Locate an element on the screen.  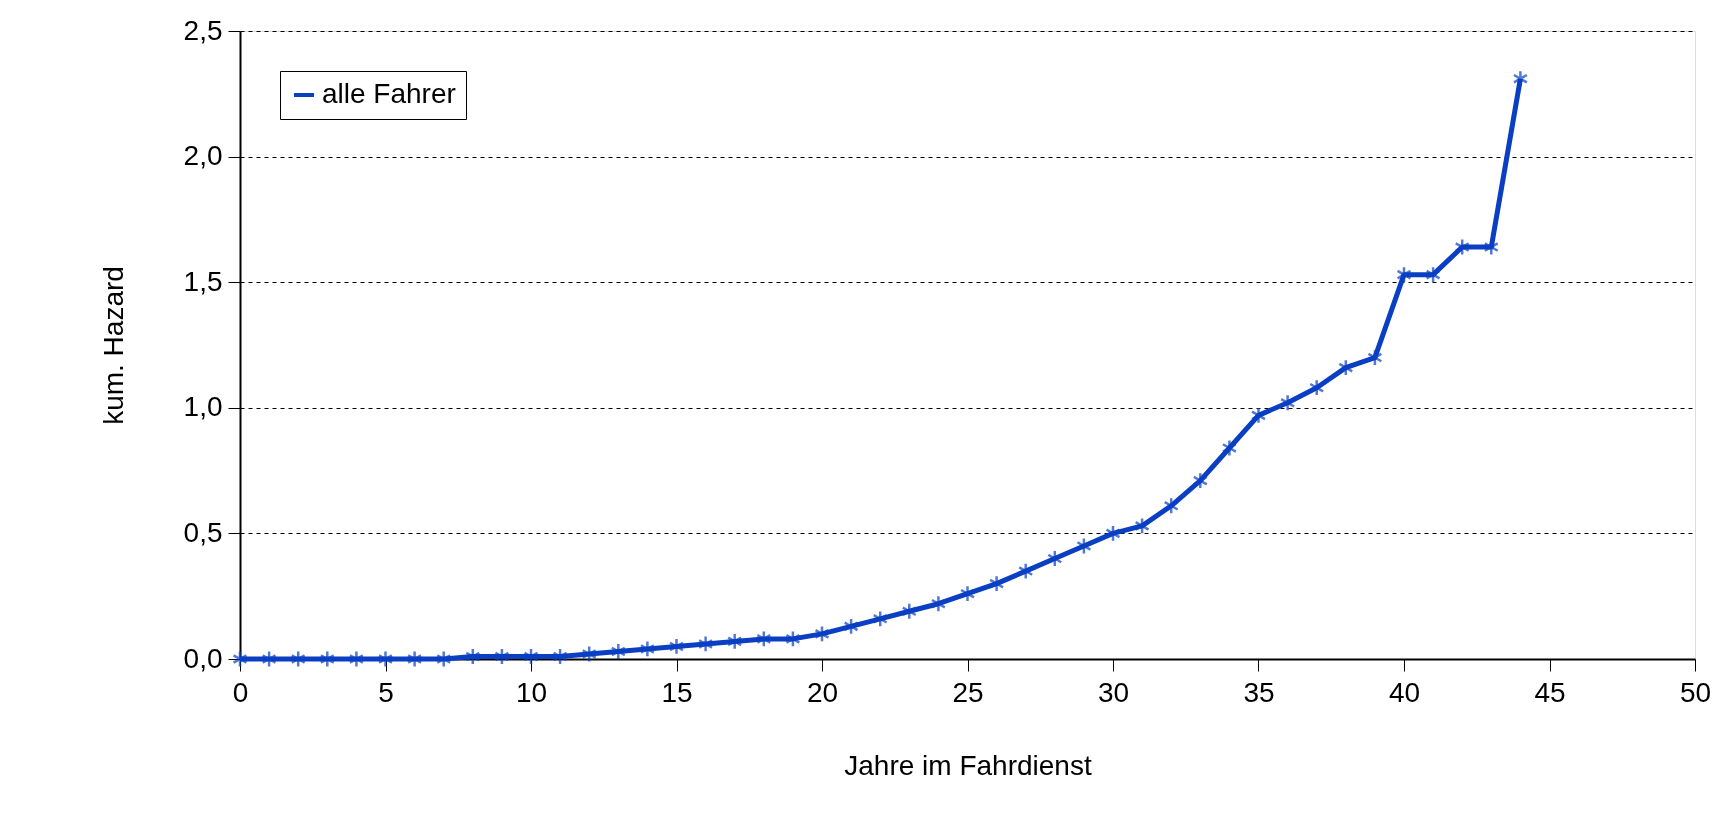
x-tick-label: 10 is located at coordinates (531, 692).